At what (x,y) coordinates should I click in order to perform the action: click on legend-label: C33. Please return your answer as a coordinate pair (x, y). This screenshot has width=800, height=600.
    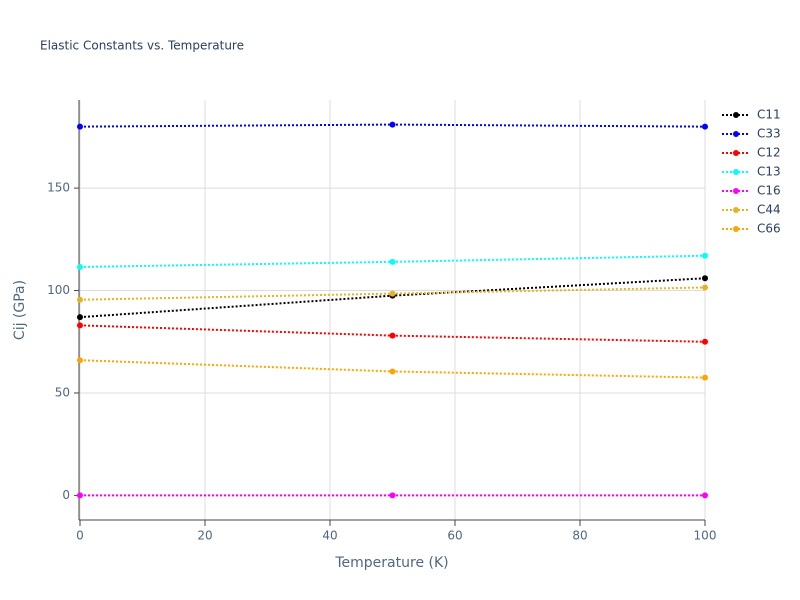
    Looking at the image, I should click on (769, 134).